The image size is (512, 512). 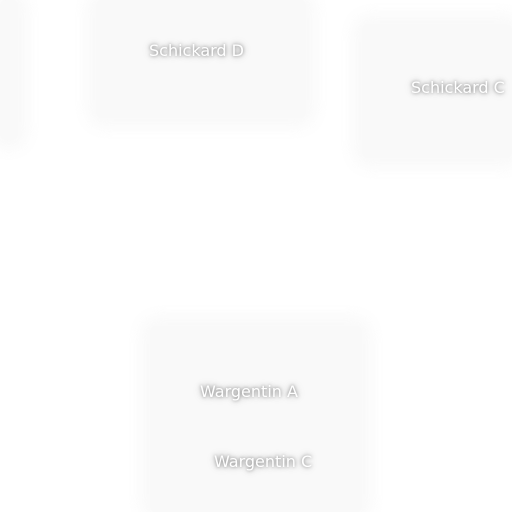 What do you see at coordinates (458, 87) in the screenshot?
I see `map-label-schickard-c: Schickard C` at bounding box center [458, 87].